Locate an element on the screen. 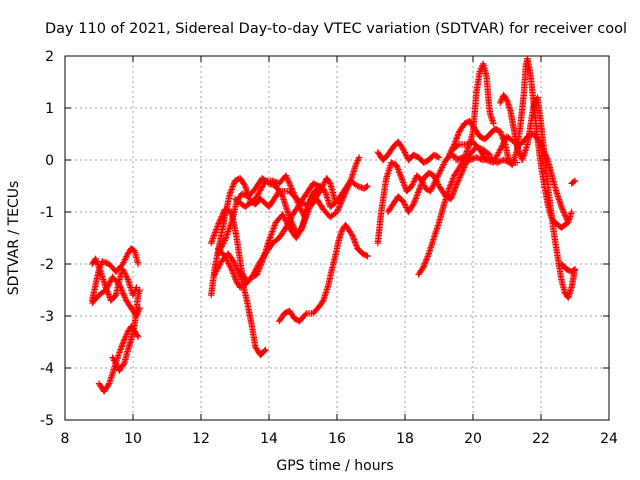  y-tick-label: -1 is located at coordinates (47, 213).